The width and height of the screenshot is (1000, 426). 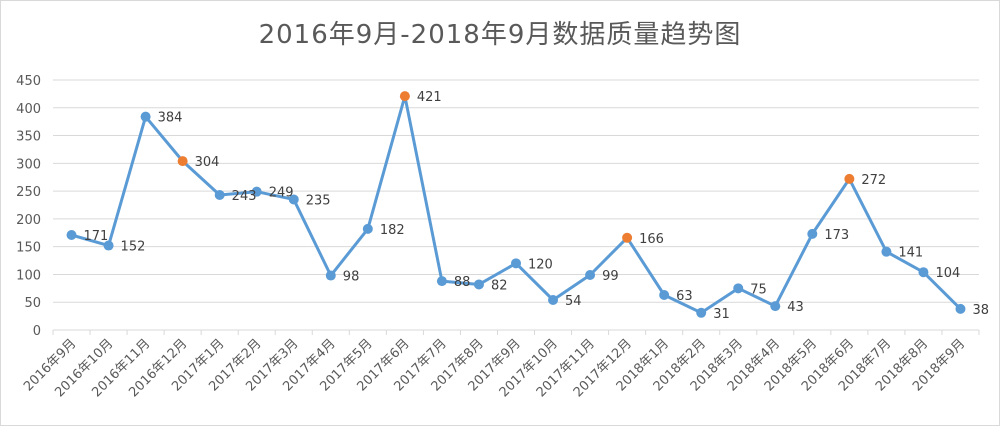 I want to click on data-label: 99, so click(x=610, y=276).